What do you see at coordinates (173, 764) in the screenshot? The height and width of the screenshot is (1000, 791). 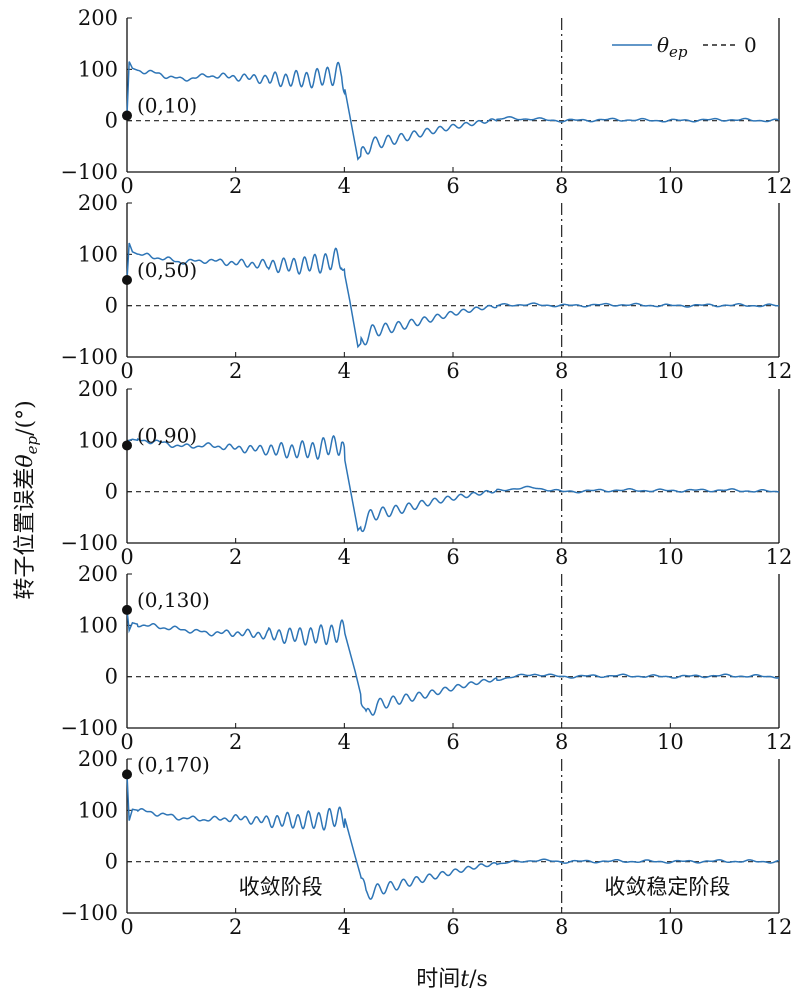 I see `start-point-label: (0,170)` at bounding box center [173, 764].